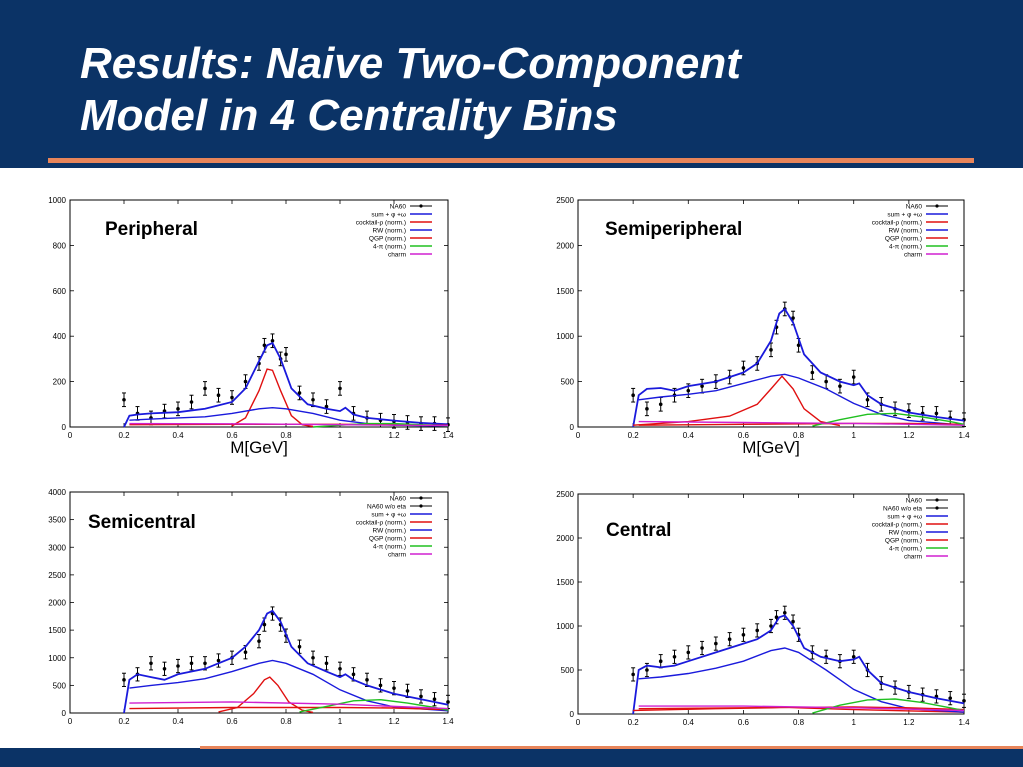  I want to click on c0-series-6-line, so click(289, 424).